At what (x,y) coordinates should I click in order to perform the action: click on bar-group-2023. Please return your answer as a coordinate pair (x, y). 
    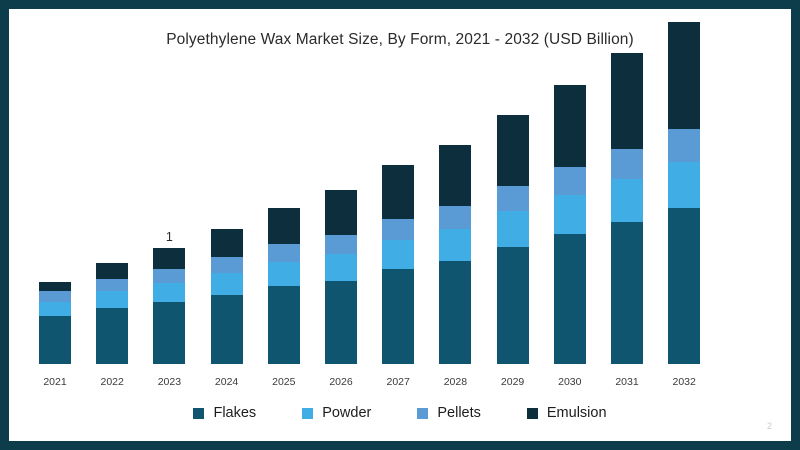
    Looking at the image, I should click on (169, 305).